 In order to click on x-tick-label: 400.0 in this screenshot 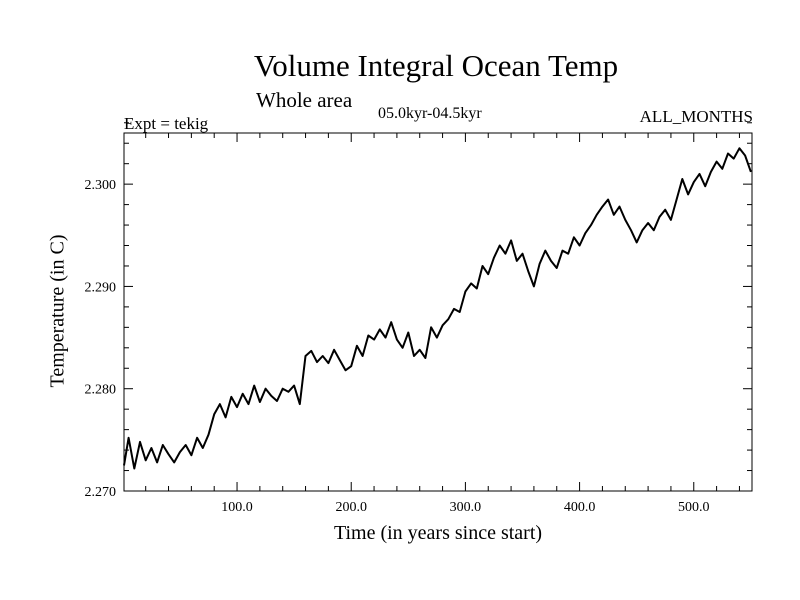, I will do `click(580, 507)`.